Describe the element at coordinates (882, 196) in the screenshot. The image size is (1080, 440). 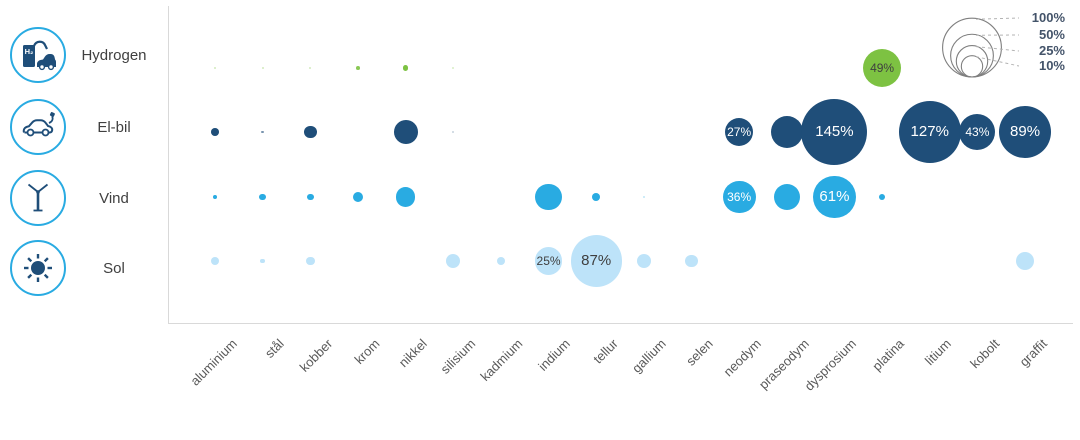
I see `bubble-vind-platina` at that location.